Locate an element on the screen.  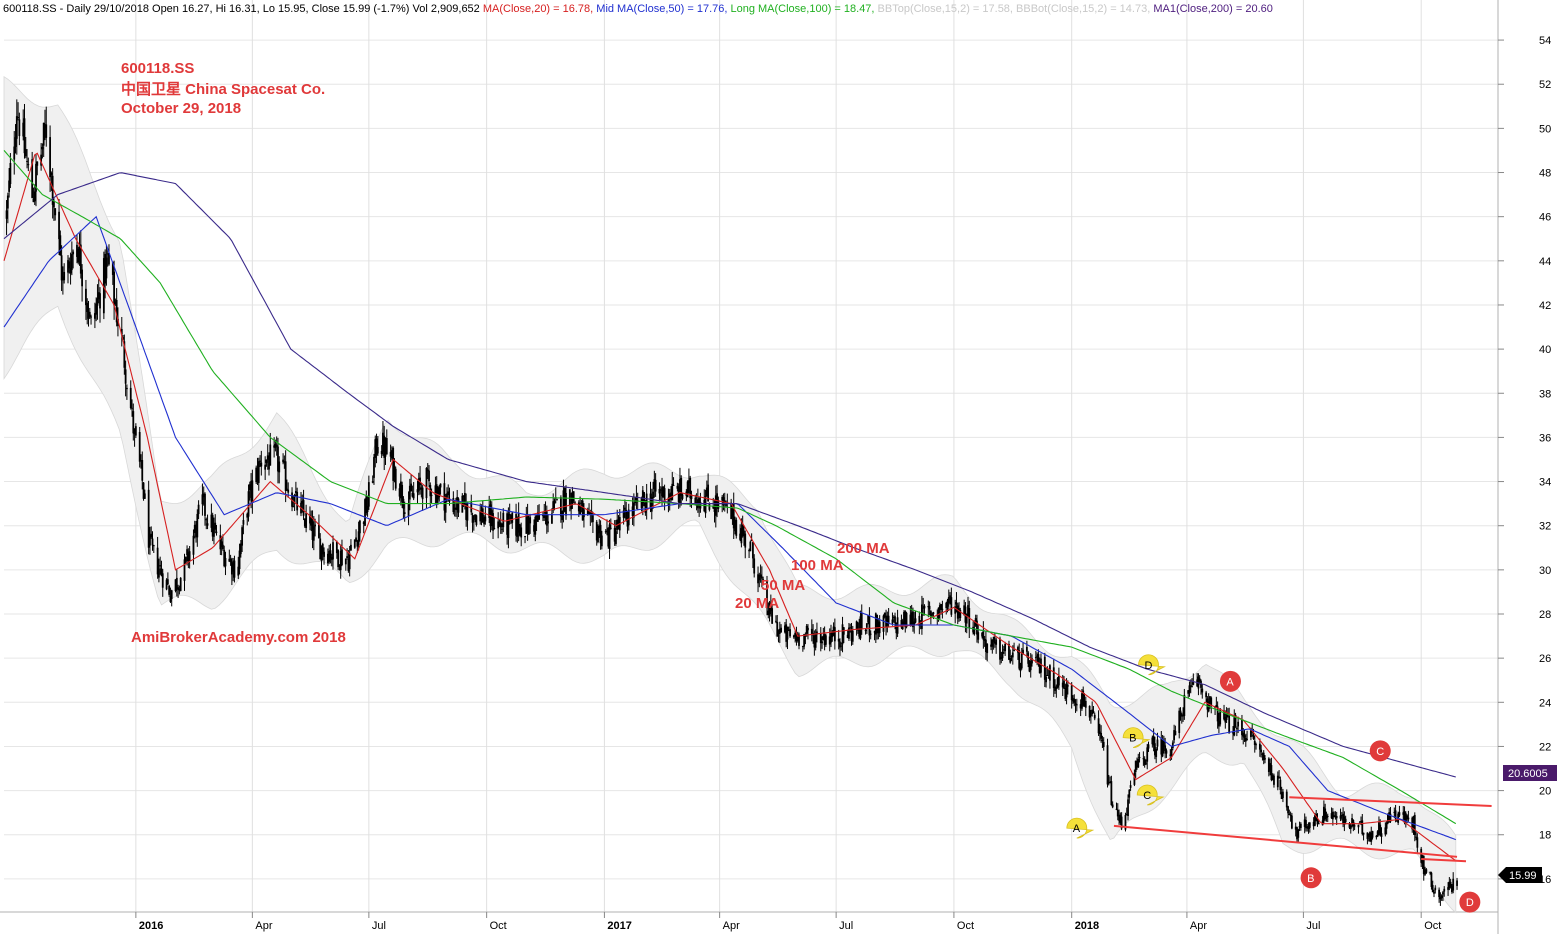
y-tick-label: 22 is located at coordinates (1545, 747).